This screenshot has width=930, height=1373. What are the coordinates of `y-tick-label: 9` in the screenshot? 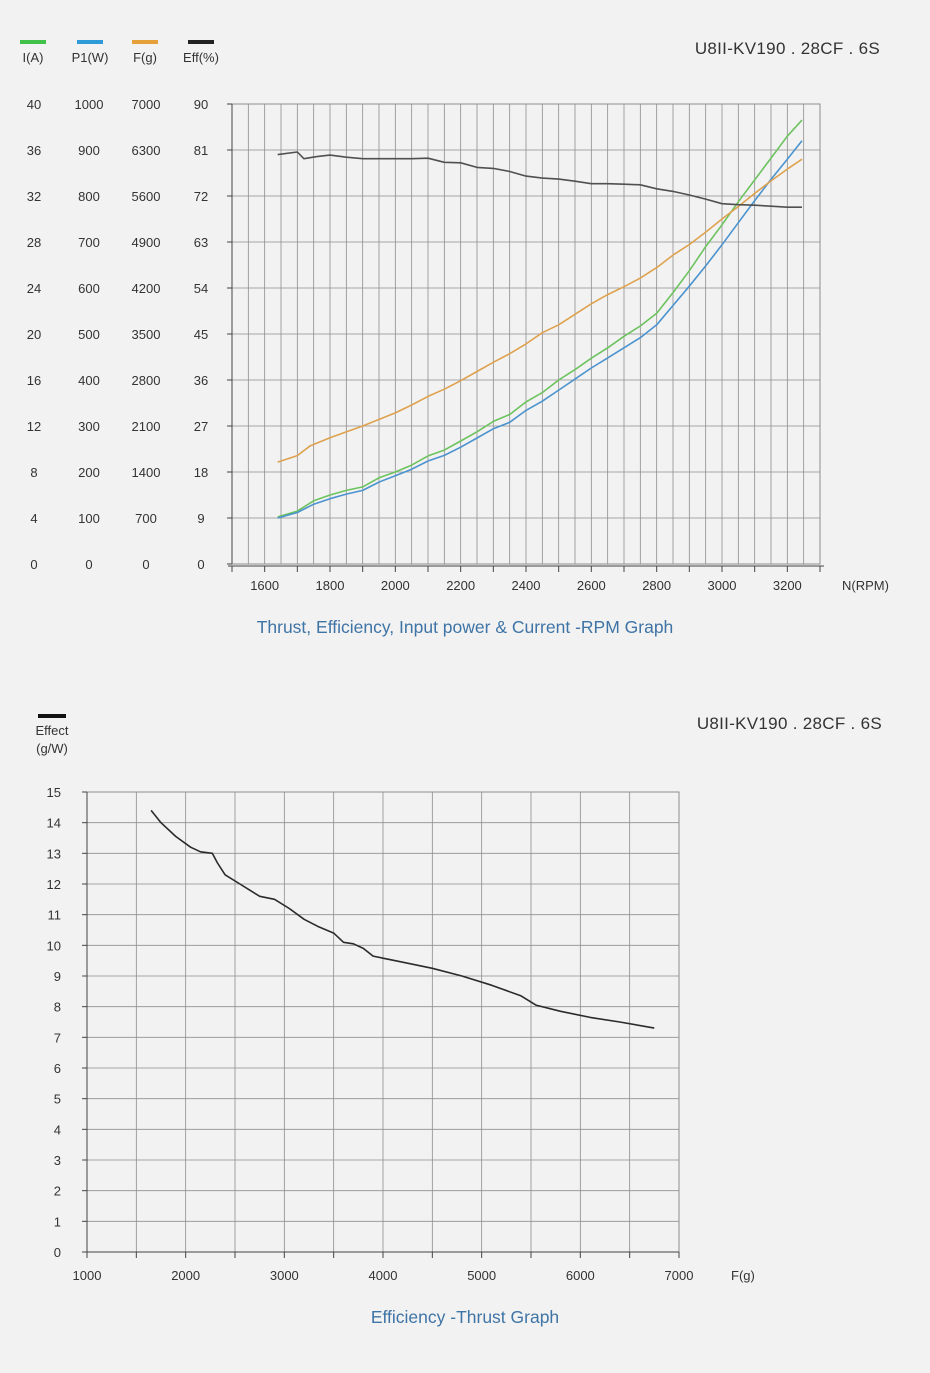 It's located at (57, 976).